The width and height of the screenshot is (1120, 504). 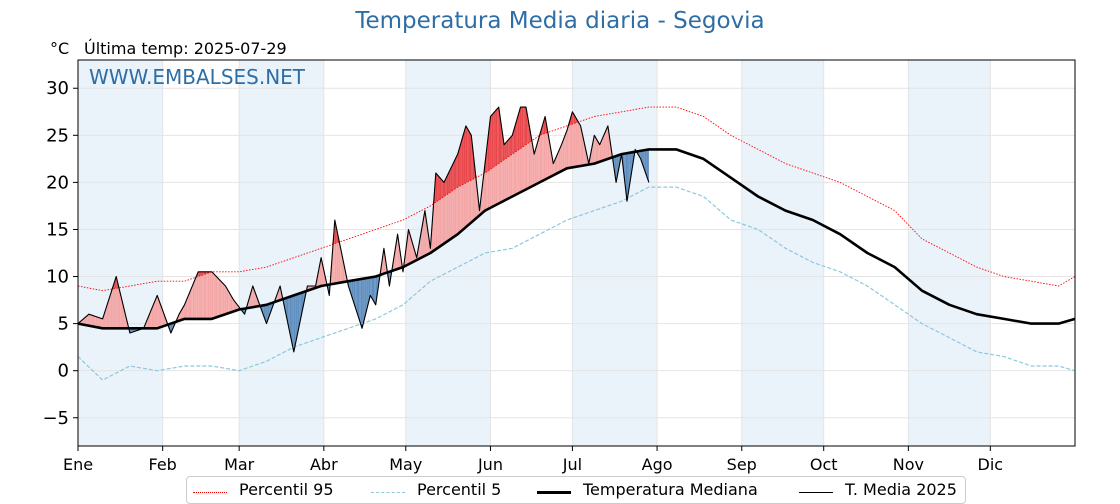 I want to click on x-tick-label: Ene, so click(x=78, y=464).